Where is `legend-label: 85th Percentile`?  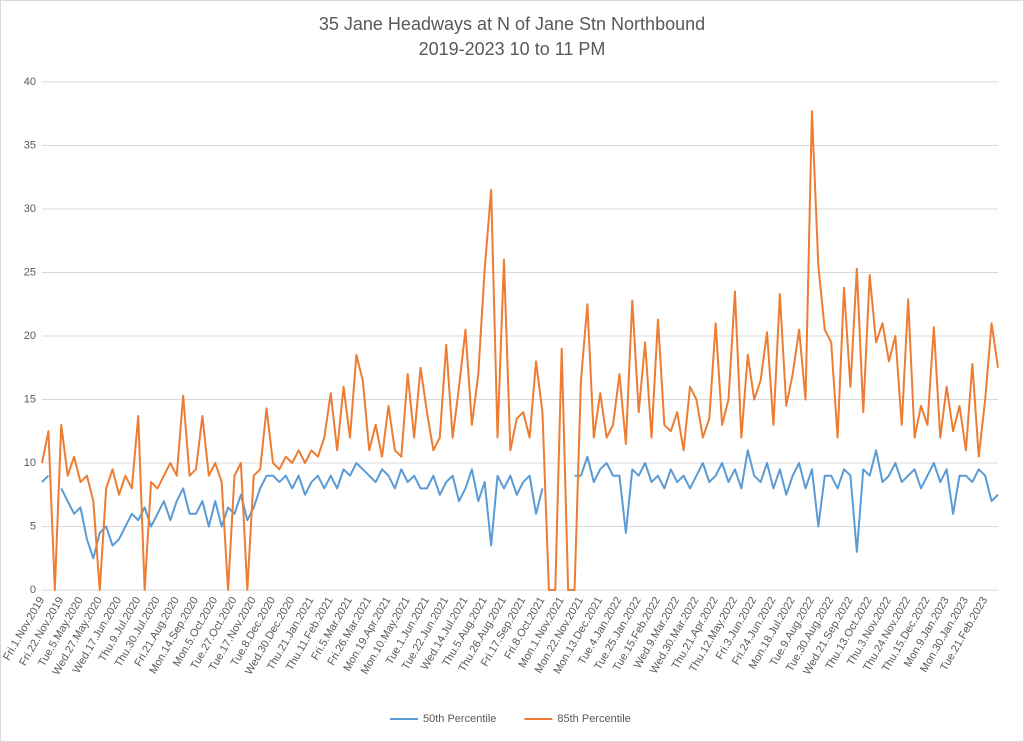 legend-label: 85th Percentile is located at coordinates (593, 719).